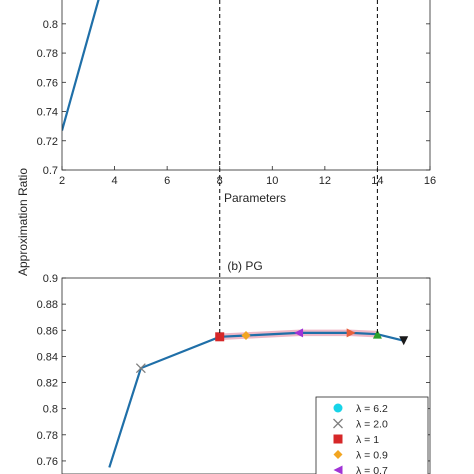 The height and width of the screenshot is (474, 474). Describe the element at coordinates (220, 181) in the screenshot. I see `x-tick-label: 8` at that location.